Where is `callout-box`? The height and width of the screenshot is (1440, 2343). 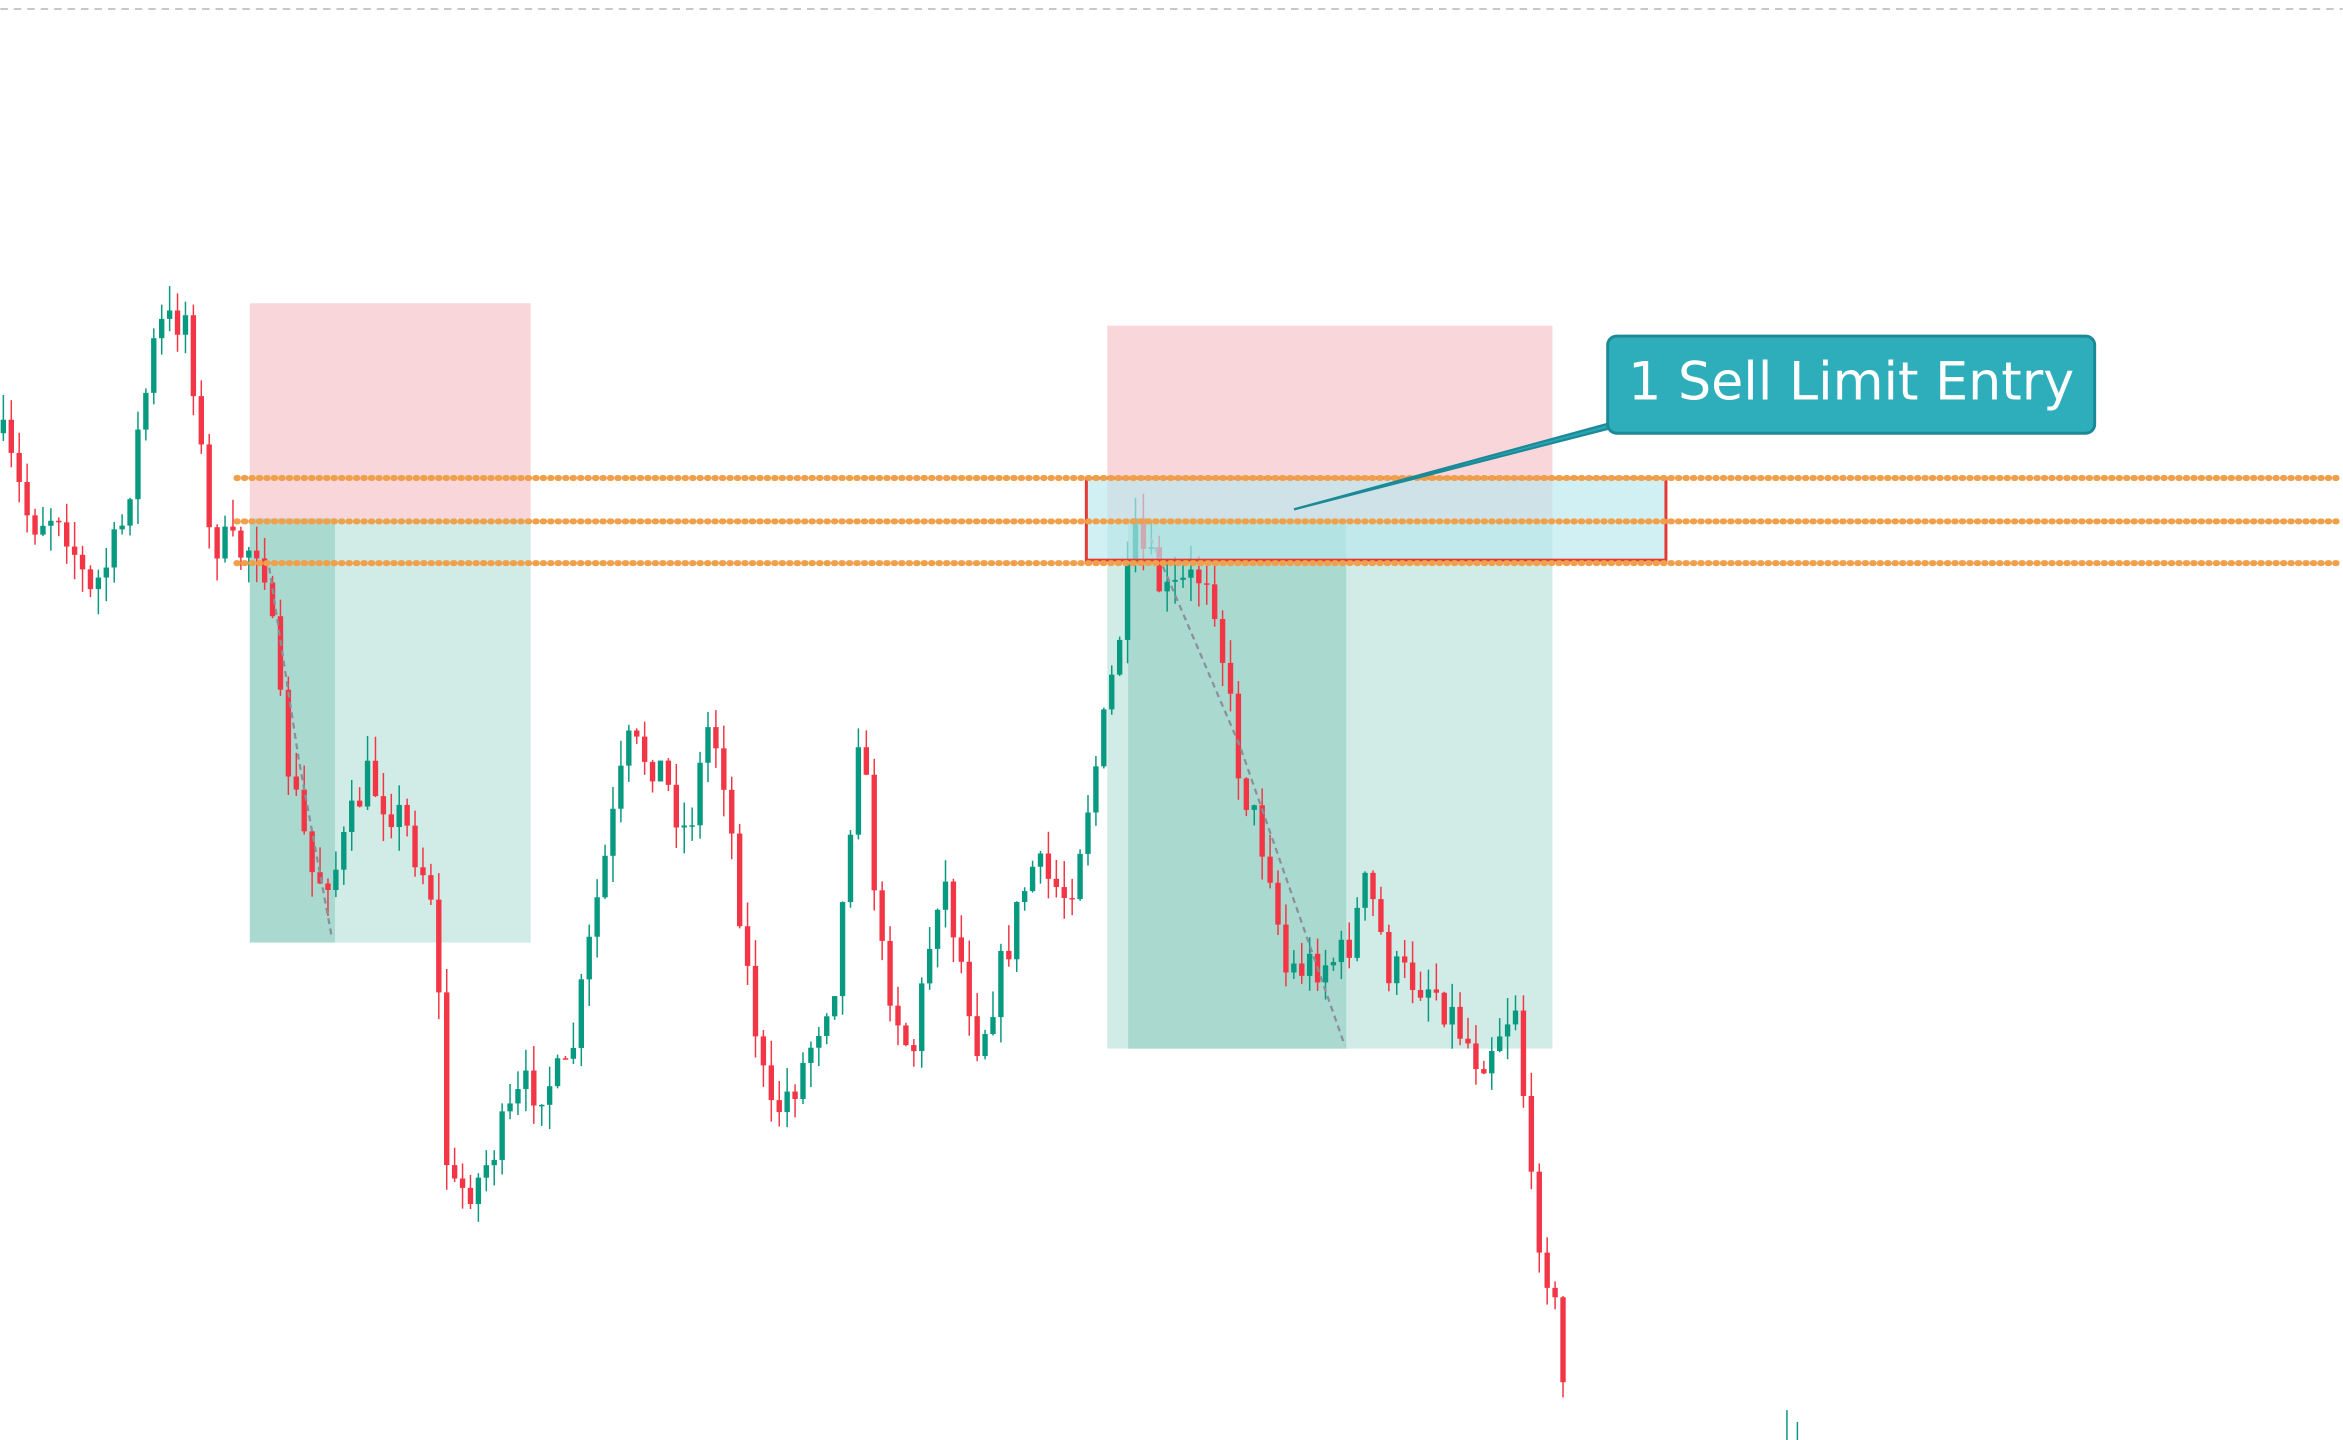 callout-box is located at coordinates (1851, 384).